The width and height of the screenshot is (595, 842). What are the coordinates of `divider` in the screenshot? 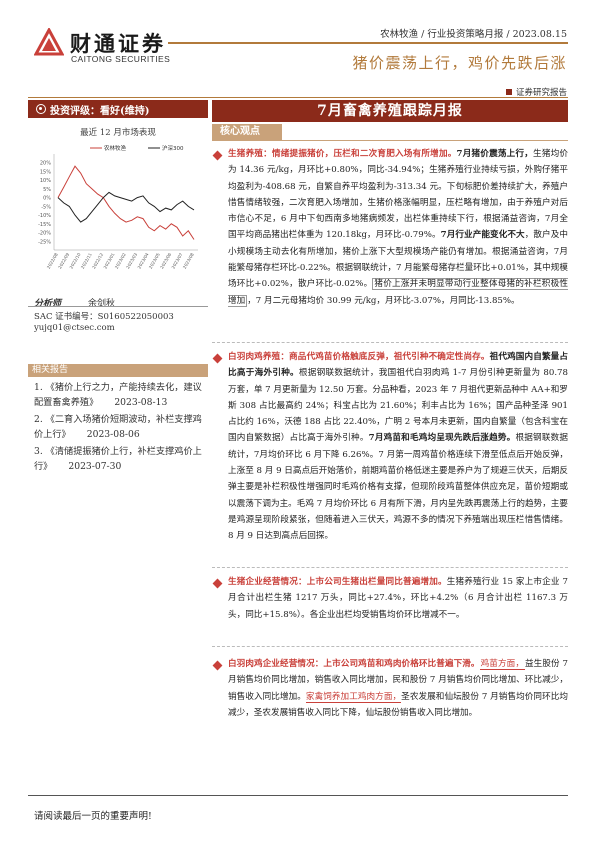 It's located at (298, 97).